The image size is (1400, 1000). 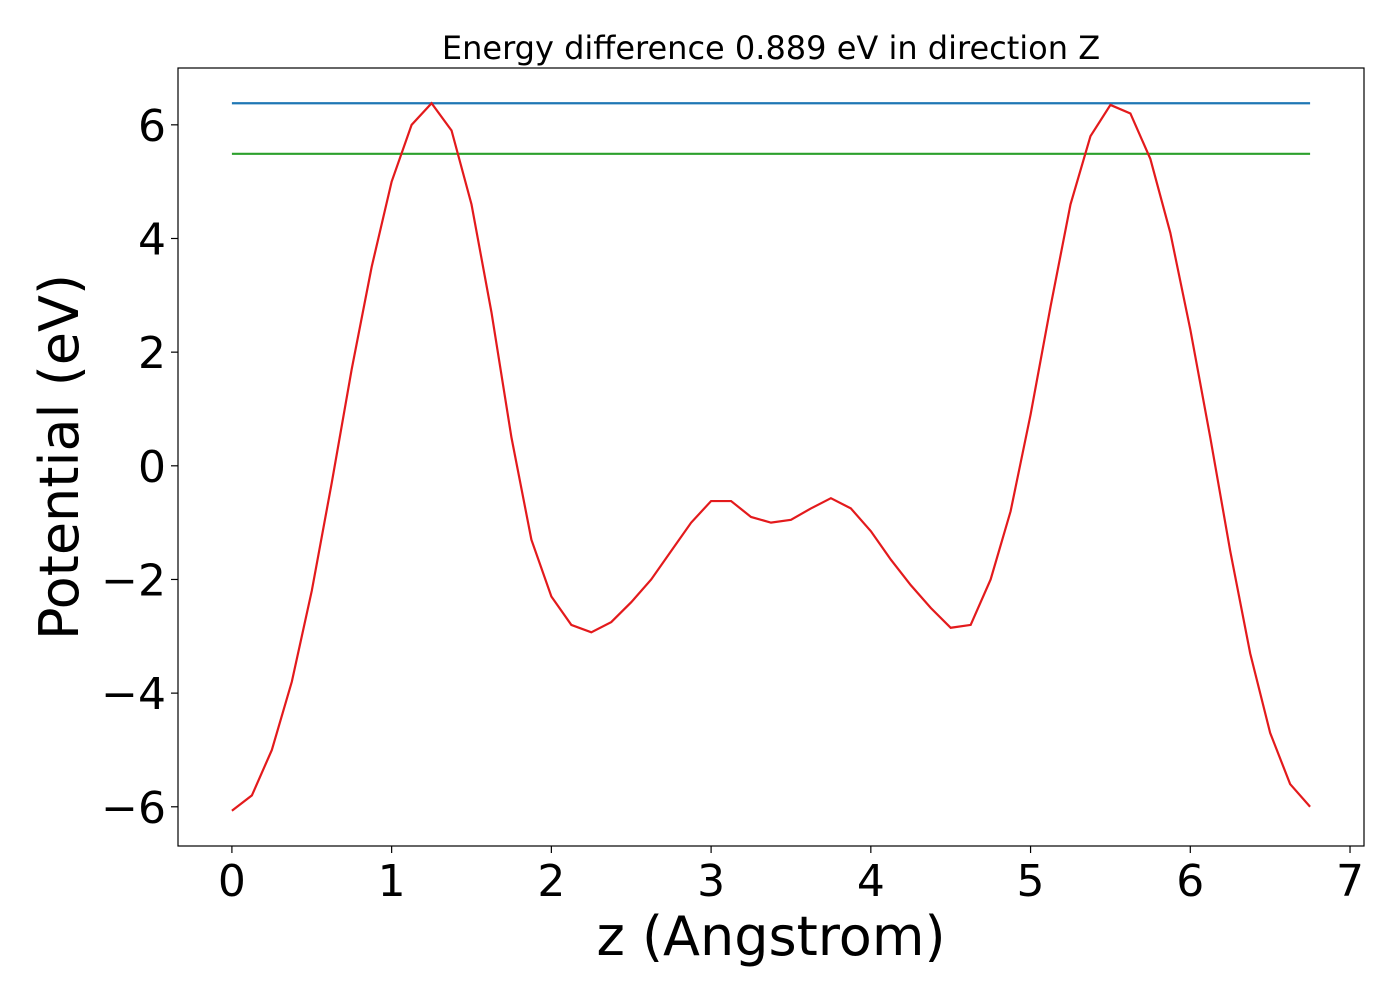 I want to click on x-tick-label: 6, so click(x=1190, y=881).